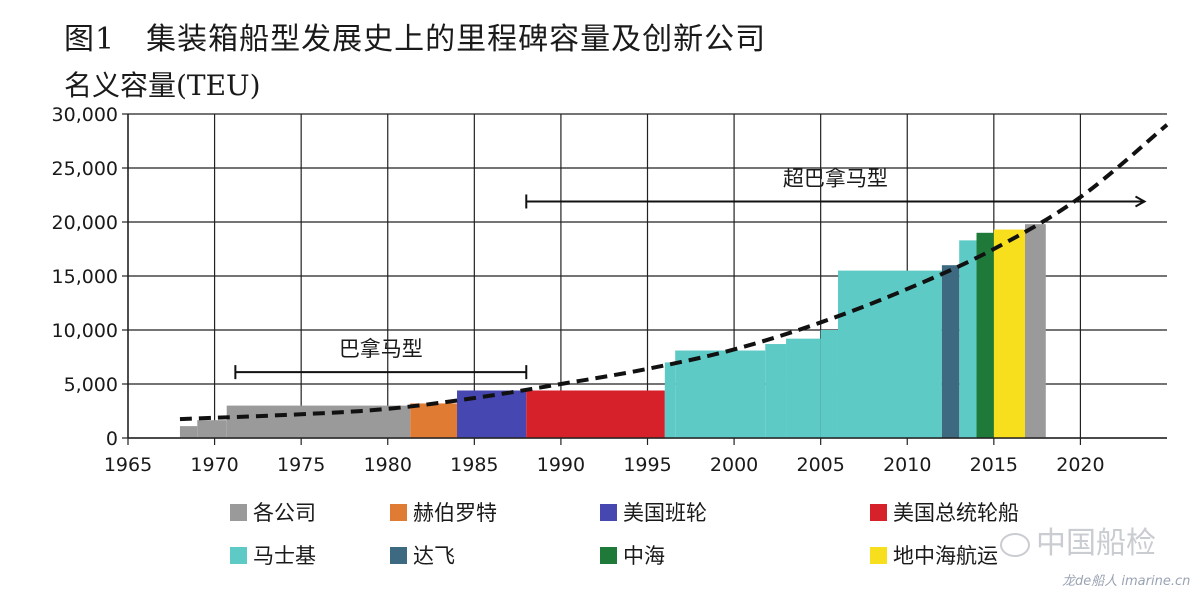 The width and height of the screenshot is (1192, 597). I want to click on legend-item: 各公司, so click(273, 512).